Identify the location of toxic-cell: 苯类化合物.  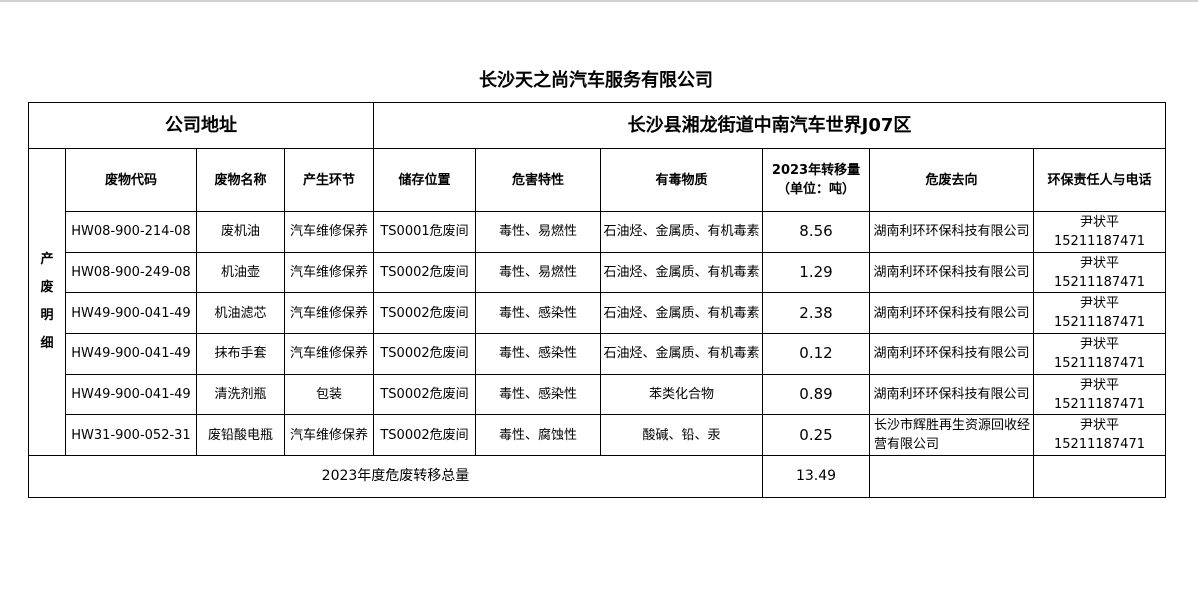
(681, 394).